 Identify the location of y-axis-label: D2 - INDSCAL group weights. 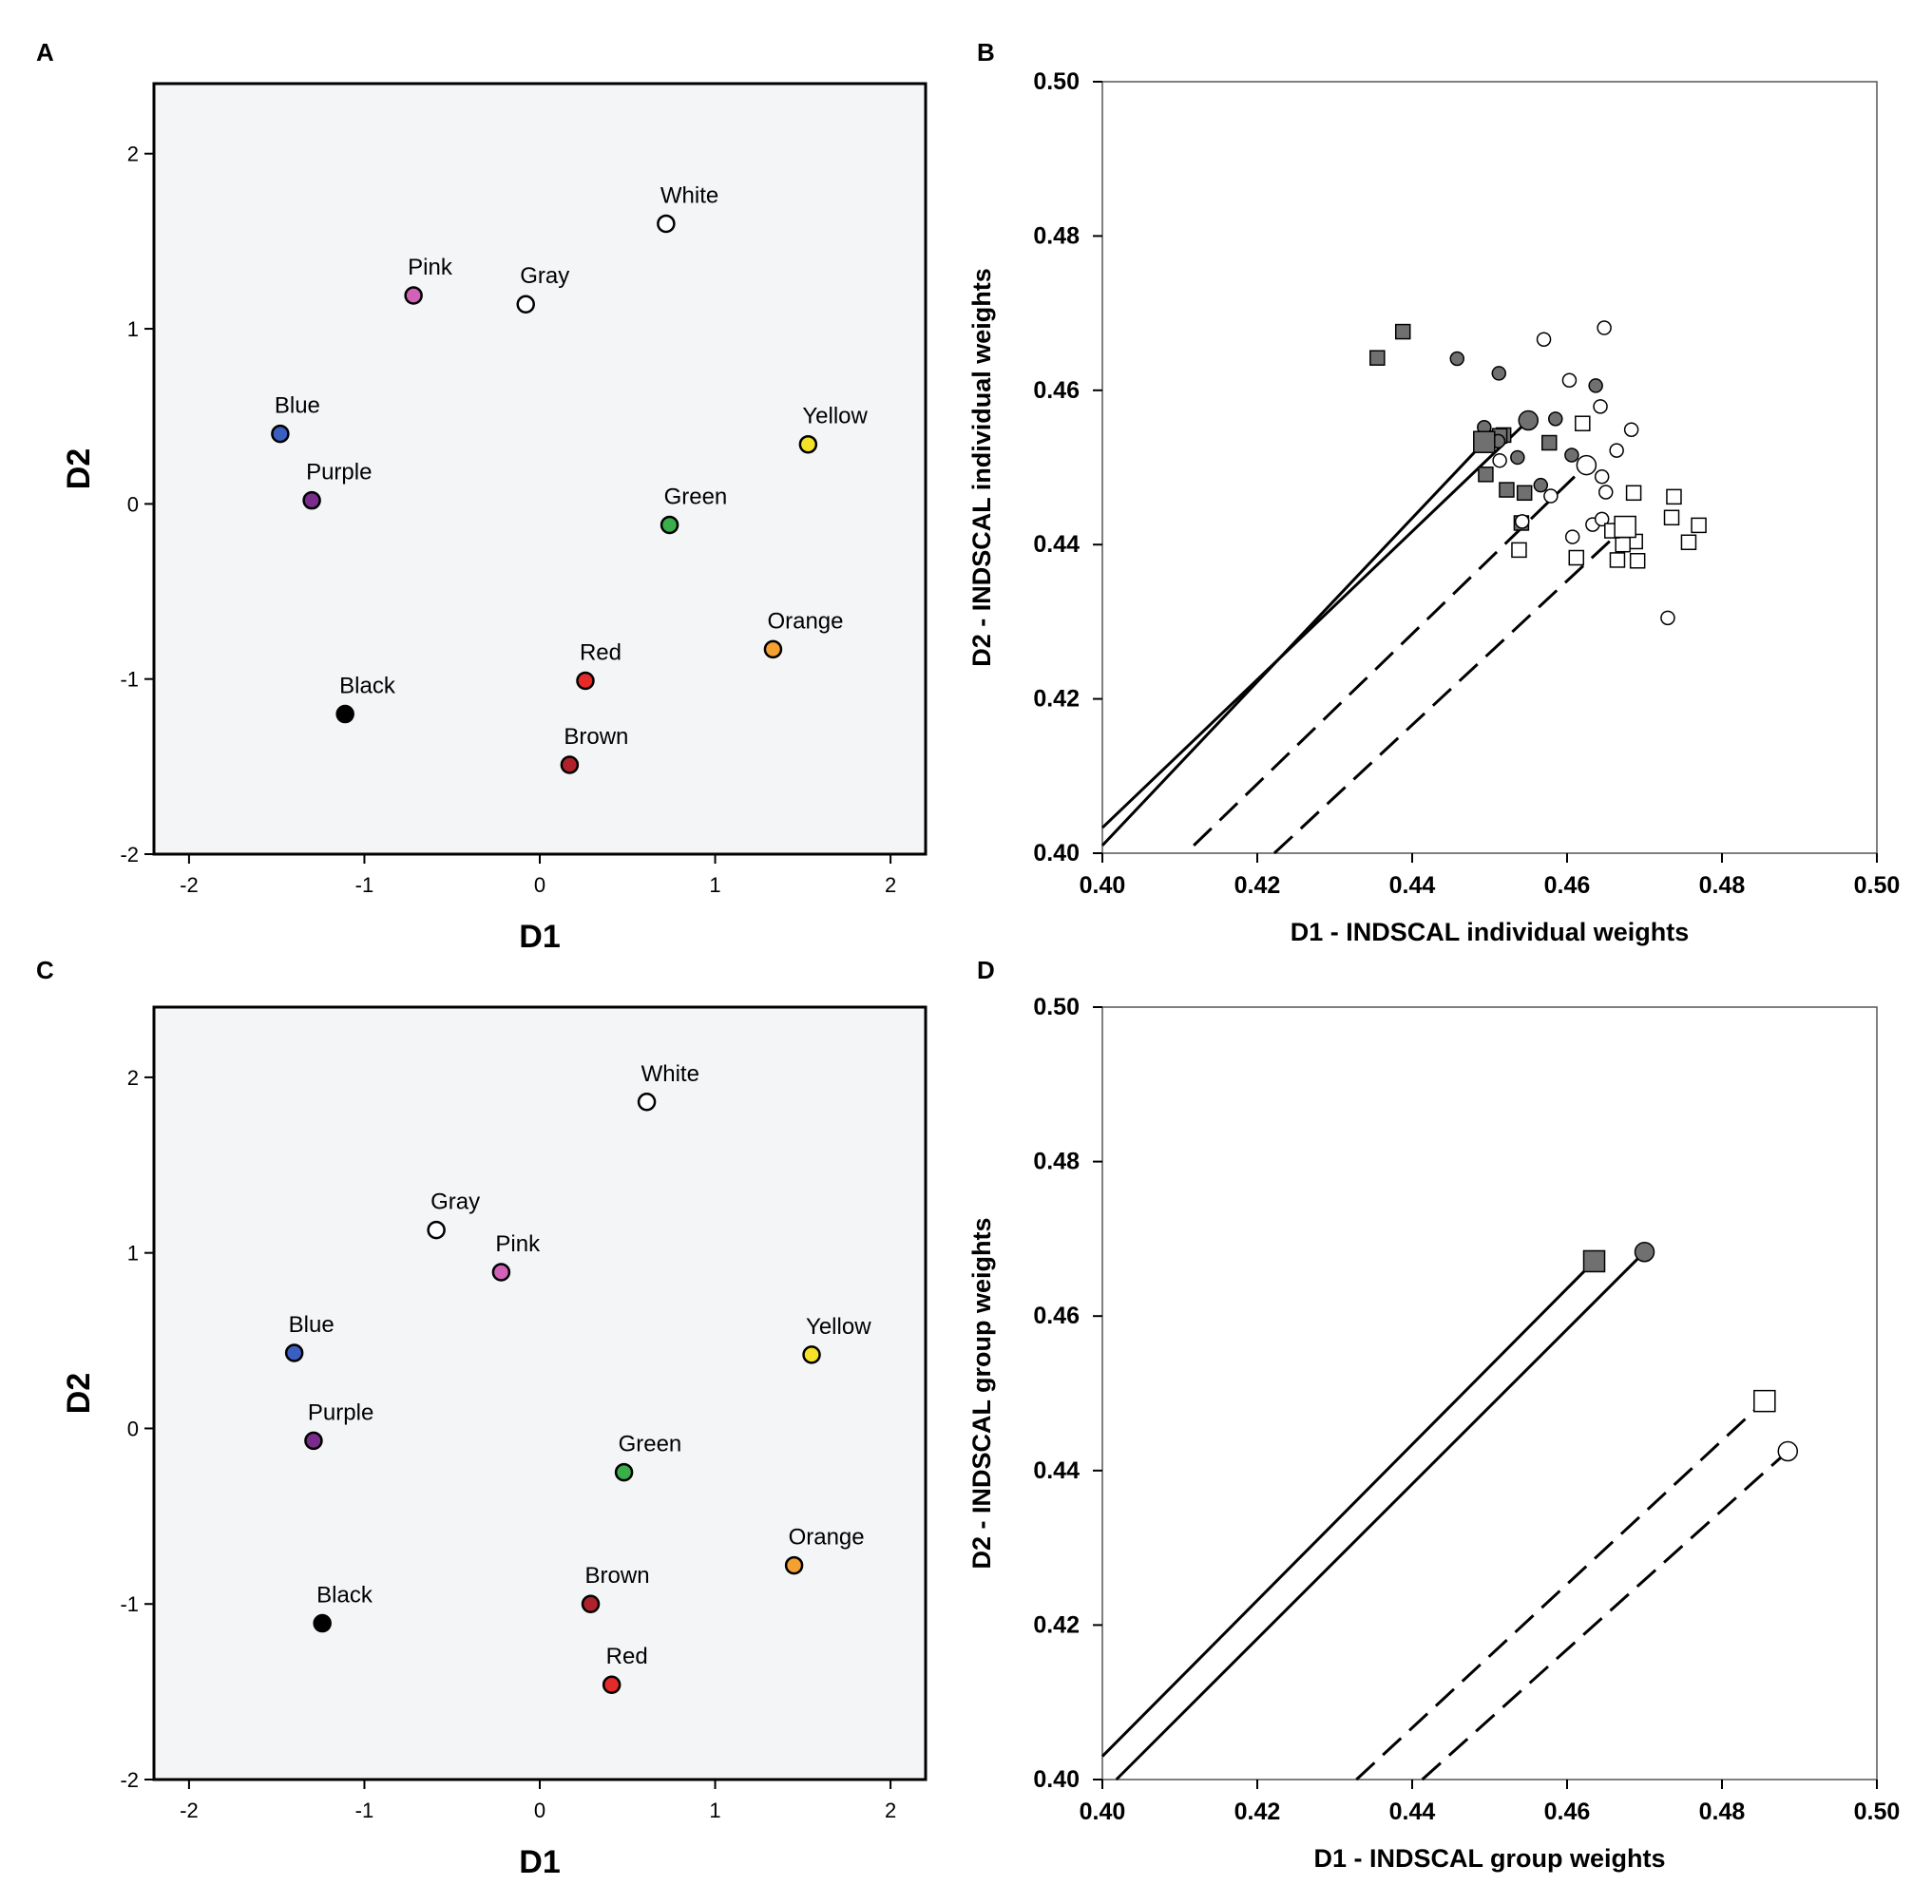
(981, 1393).